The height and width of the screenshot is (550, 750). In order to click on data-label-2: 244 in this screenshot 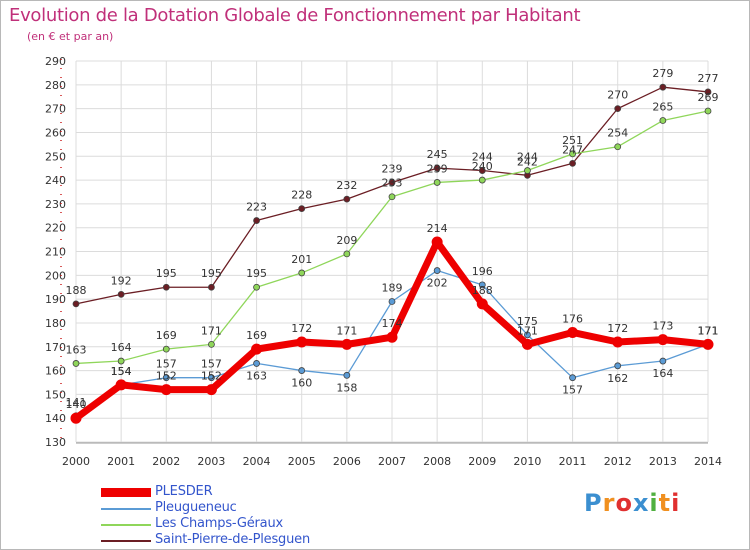, I will do `click(527, 157)`.